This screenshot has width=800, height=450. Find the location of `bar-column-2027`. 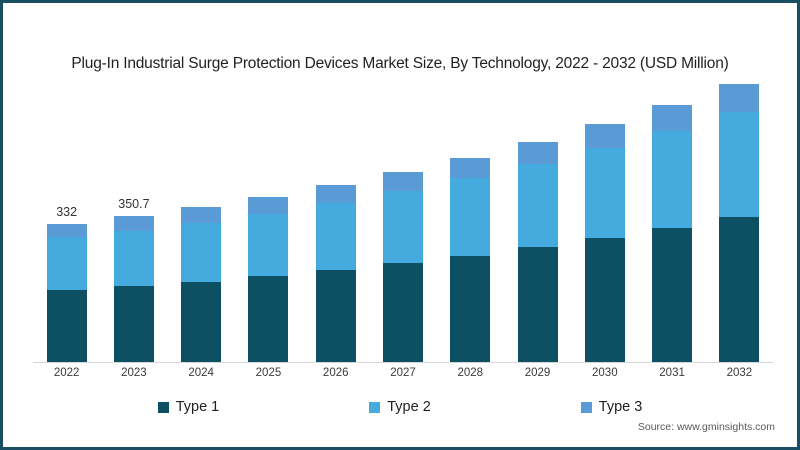

bar-column-2027 is located at coordinates (403, 267).